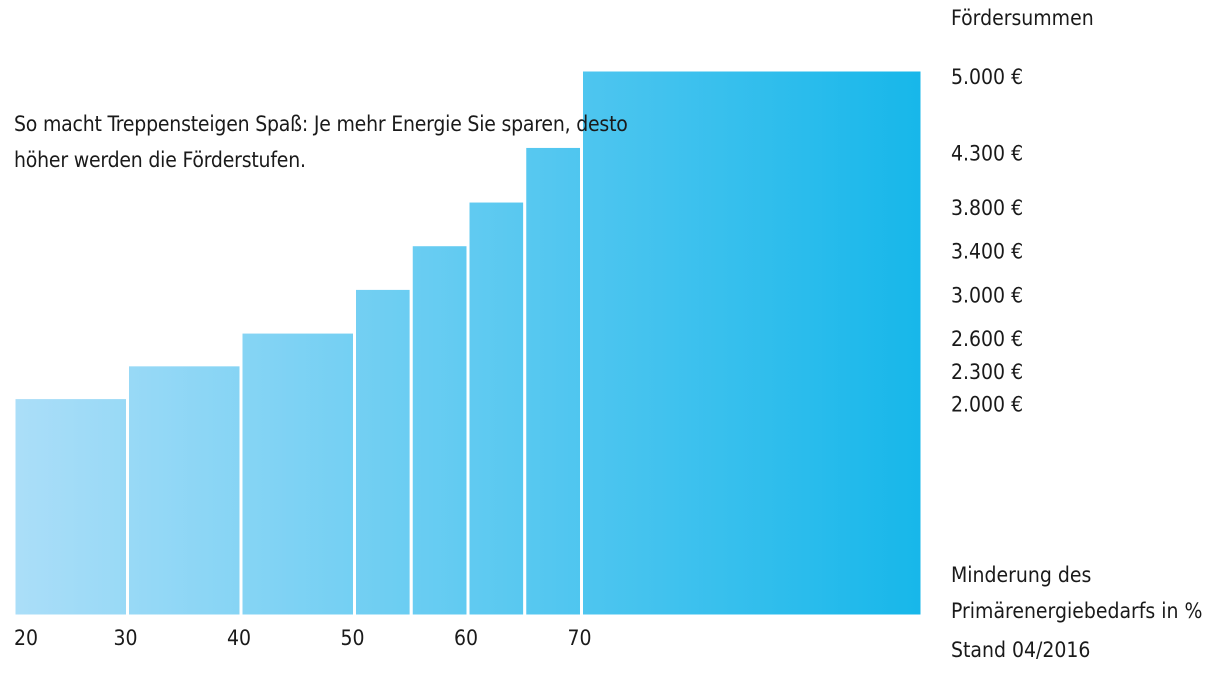 The height and width of the screenshot is (673, 1221). Describe the element at coordinates (987, 372) in the screenshot. I see `y-value-label: 2.300 €` at that location.